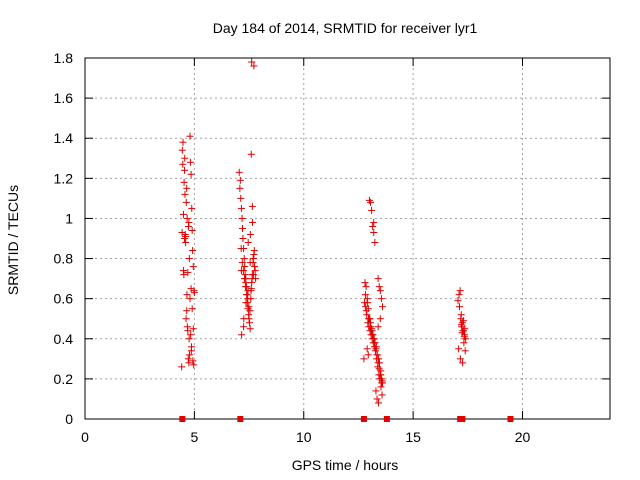 This screenshot has width=640, height=480. What do you see at coordinates (69, 218) in the screenshot?
I see `y-tick-label: 1` at bounding box center [69, 218].